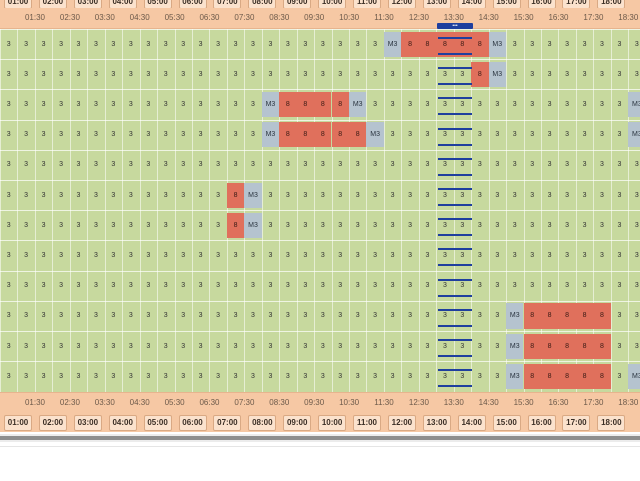  I want to click on horizontal-scrollbar-thumb, so click(320, 438).